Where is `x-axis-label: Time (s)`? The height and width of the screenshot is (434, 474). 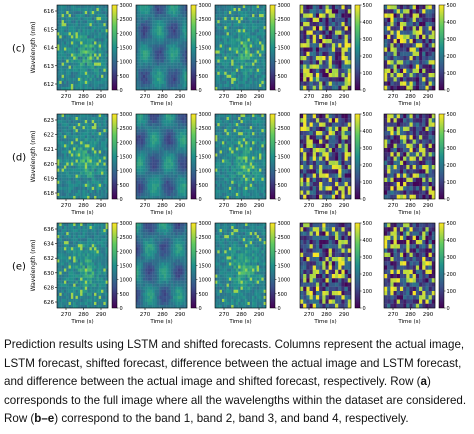 x-axis-label: Time (s) is located at coordinates (81, 104).